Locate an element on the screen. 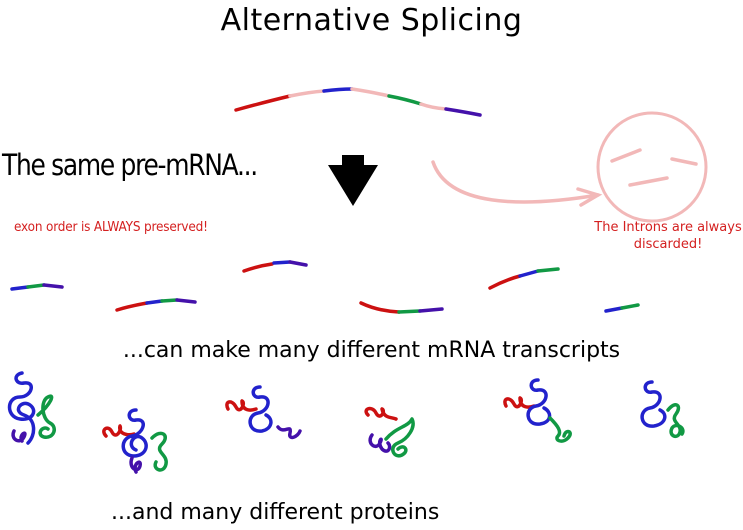 The height and width of the screenshot is (530, 743). many-proteins-label: ...and many different proteins is located at coordinates (275, 512).